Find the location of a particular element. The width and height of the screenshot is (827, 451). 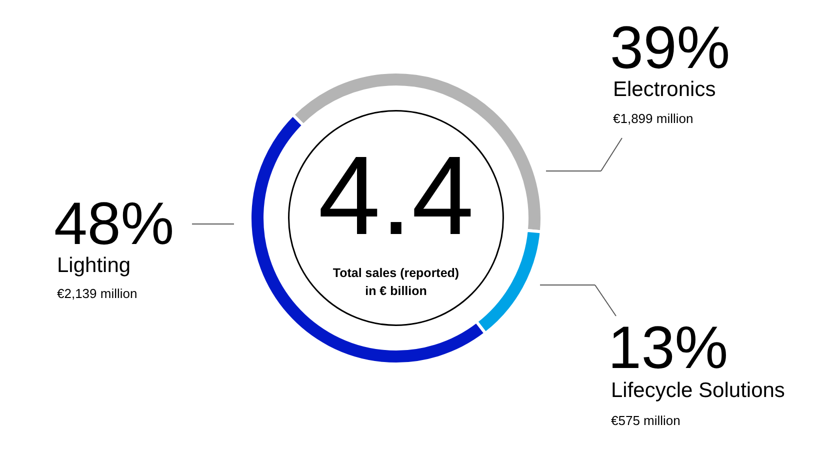

data-label: 48% is located at coordinates (114, 223).